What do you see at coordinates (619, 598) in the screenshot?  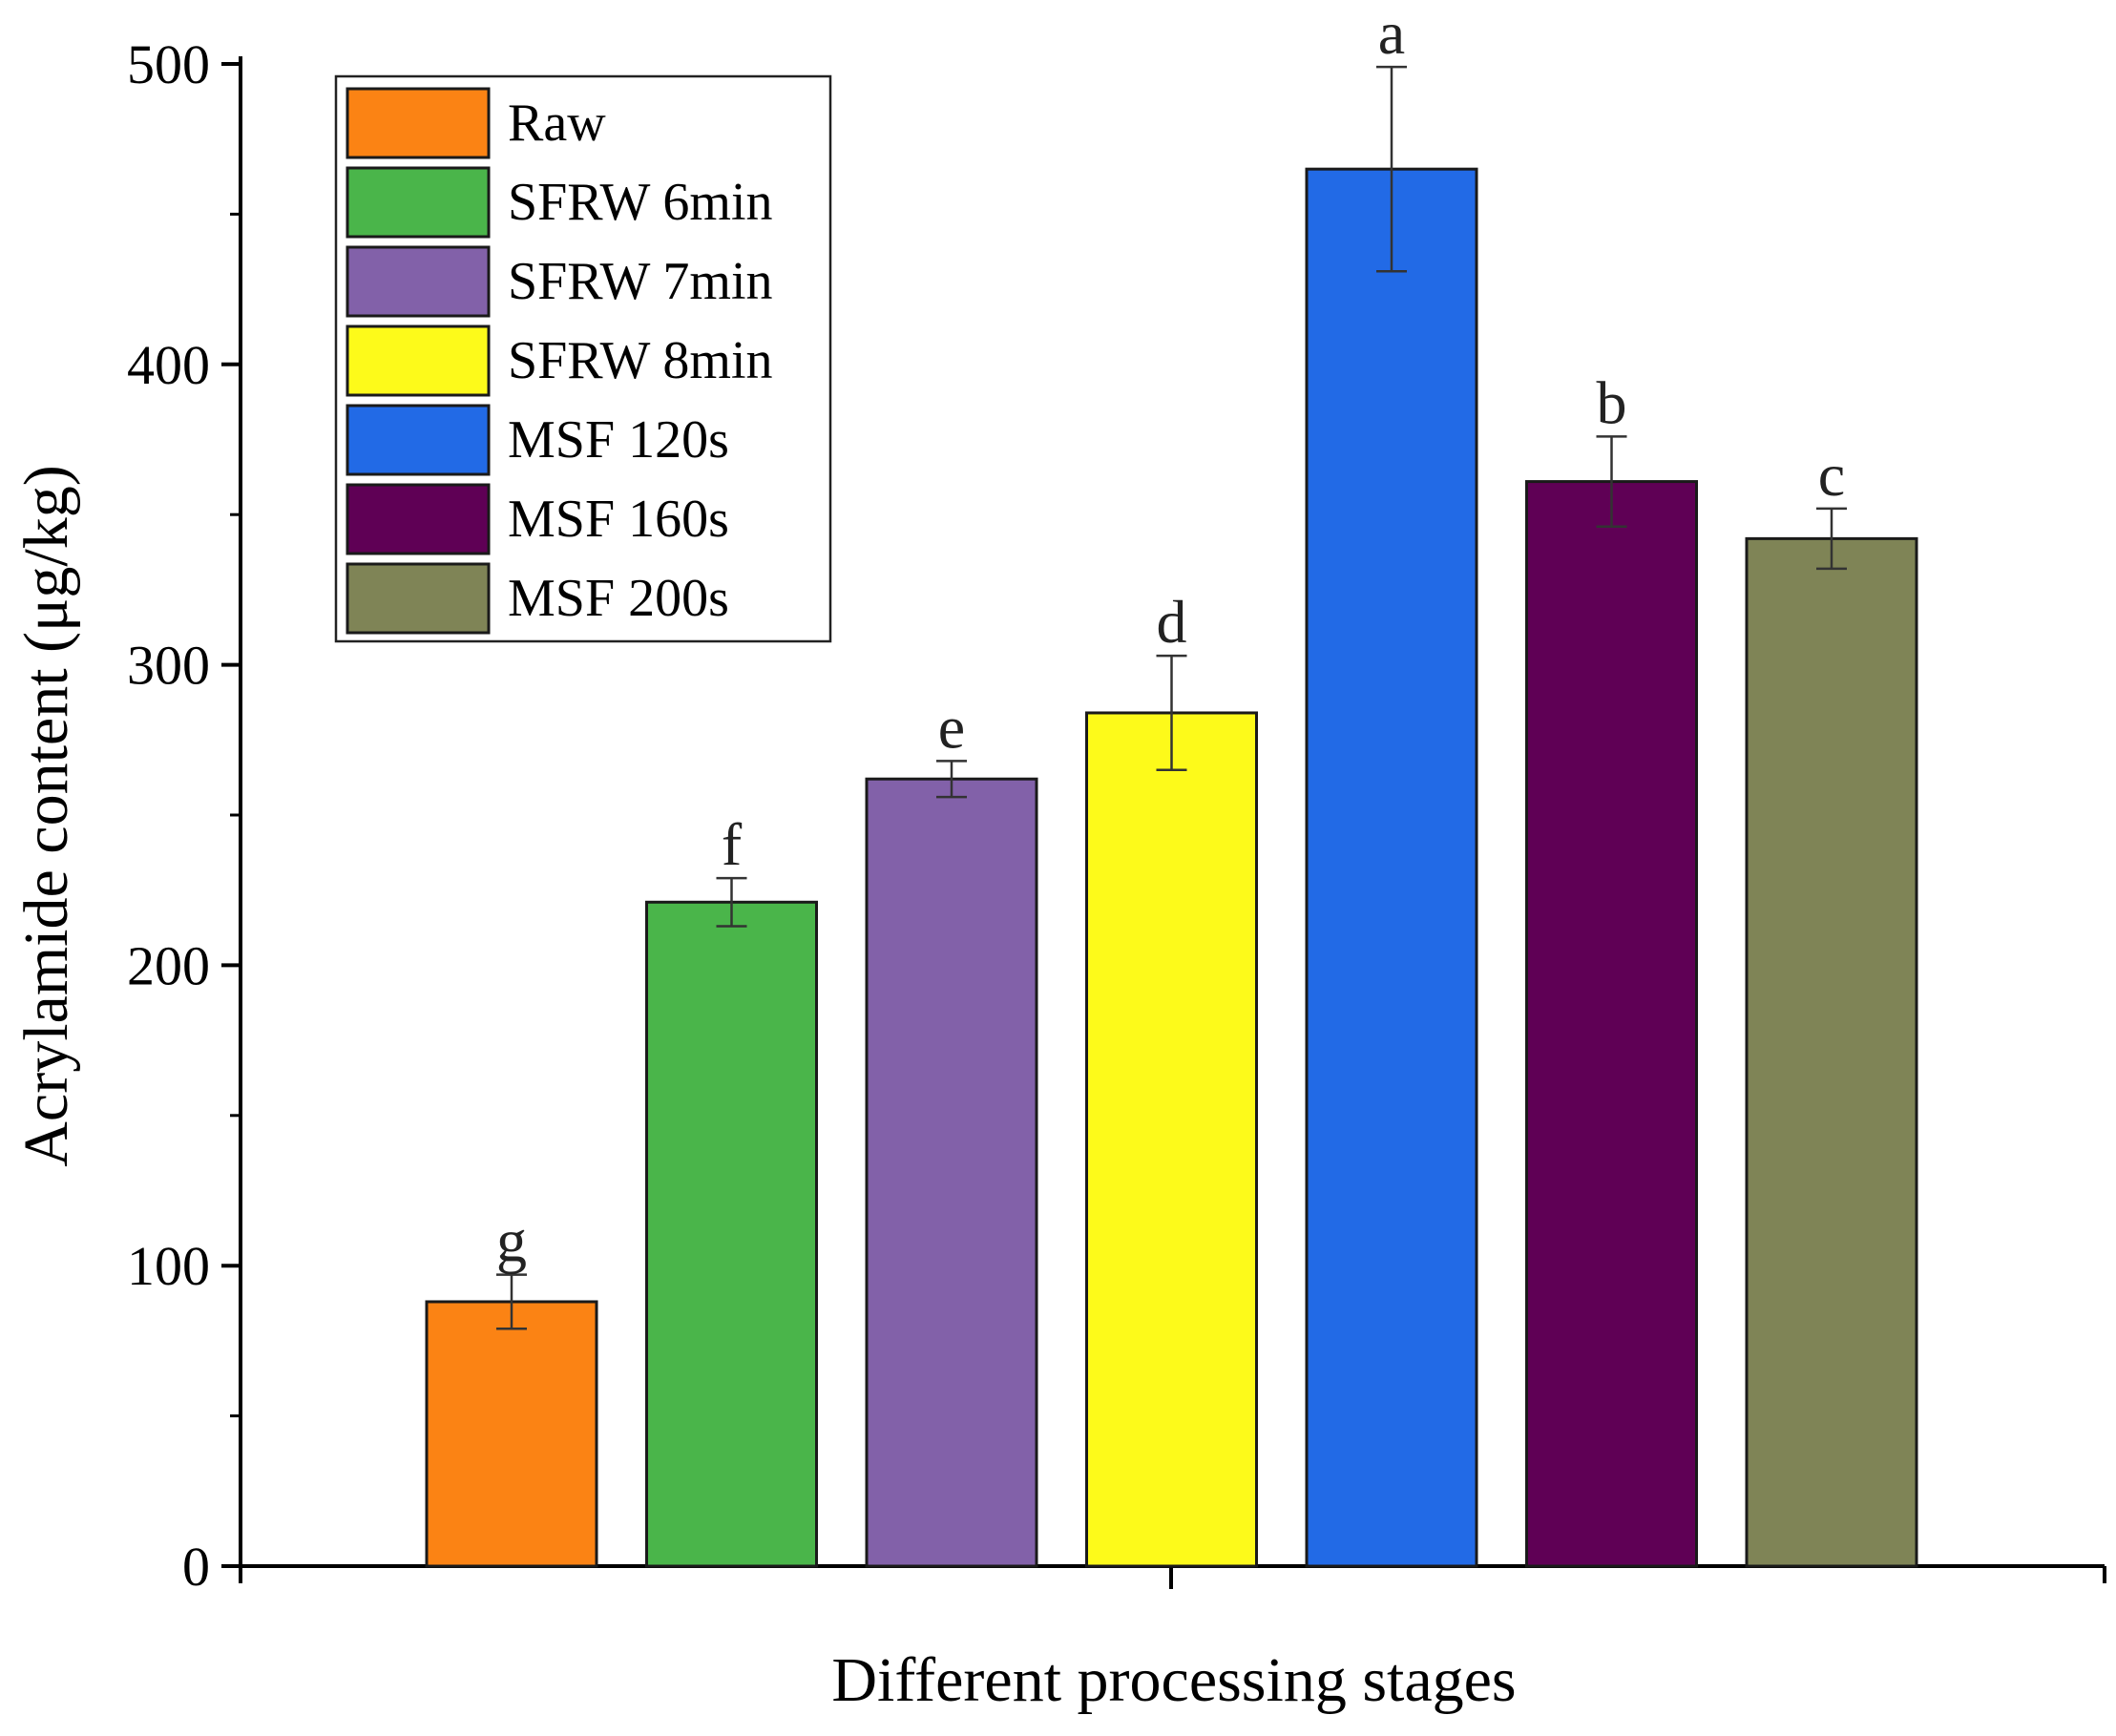 I see `legend-label: MSF 200s` at bounding box center [619, 598].